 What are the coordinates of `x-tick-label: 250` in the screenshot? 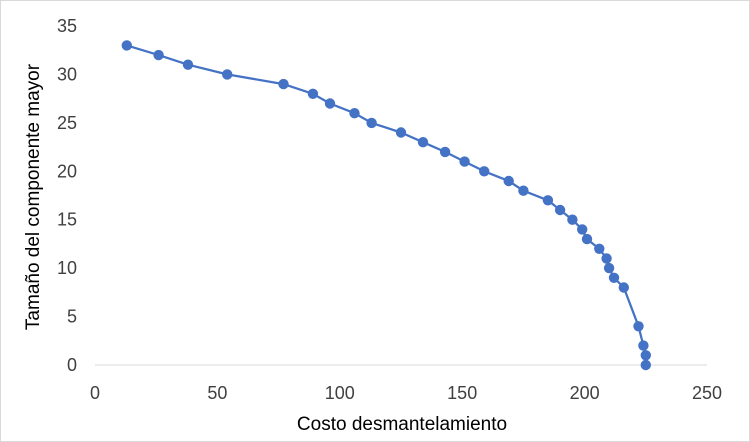 It's located at (707, 393).